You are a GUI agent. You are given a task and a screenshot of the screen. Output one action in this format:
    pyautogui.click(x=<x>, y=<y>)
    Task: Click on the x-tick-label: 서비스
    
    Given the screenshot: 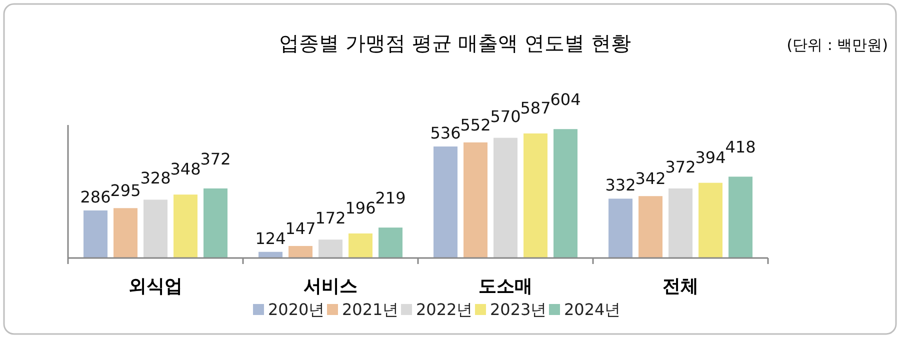 What is the action you would take?
    pyautogui.click(x=331, y=286)
    